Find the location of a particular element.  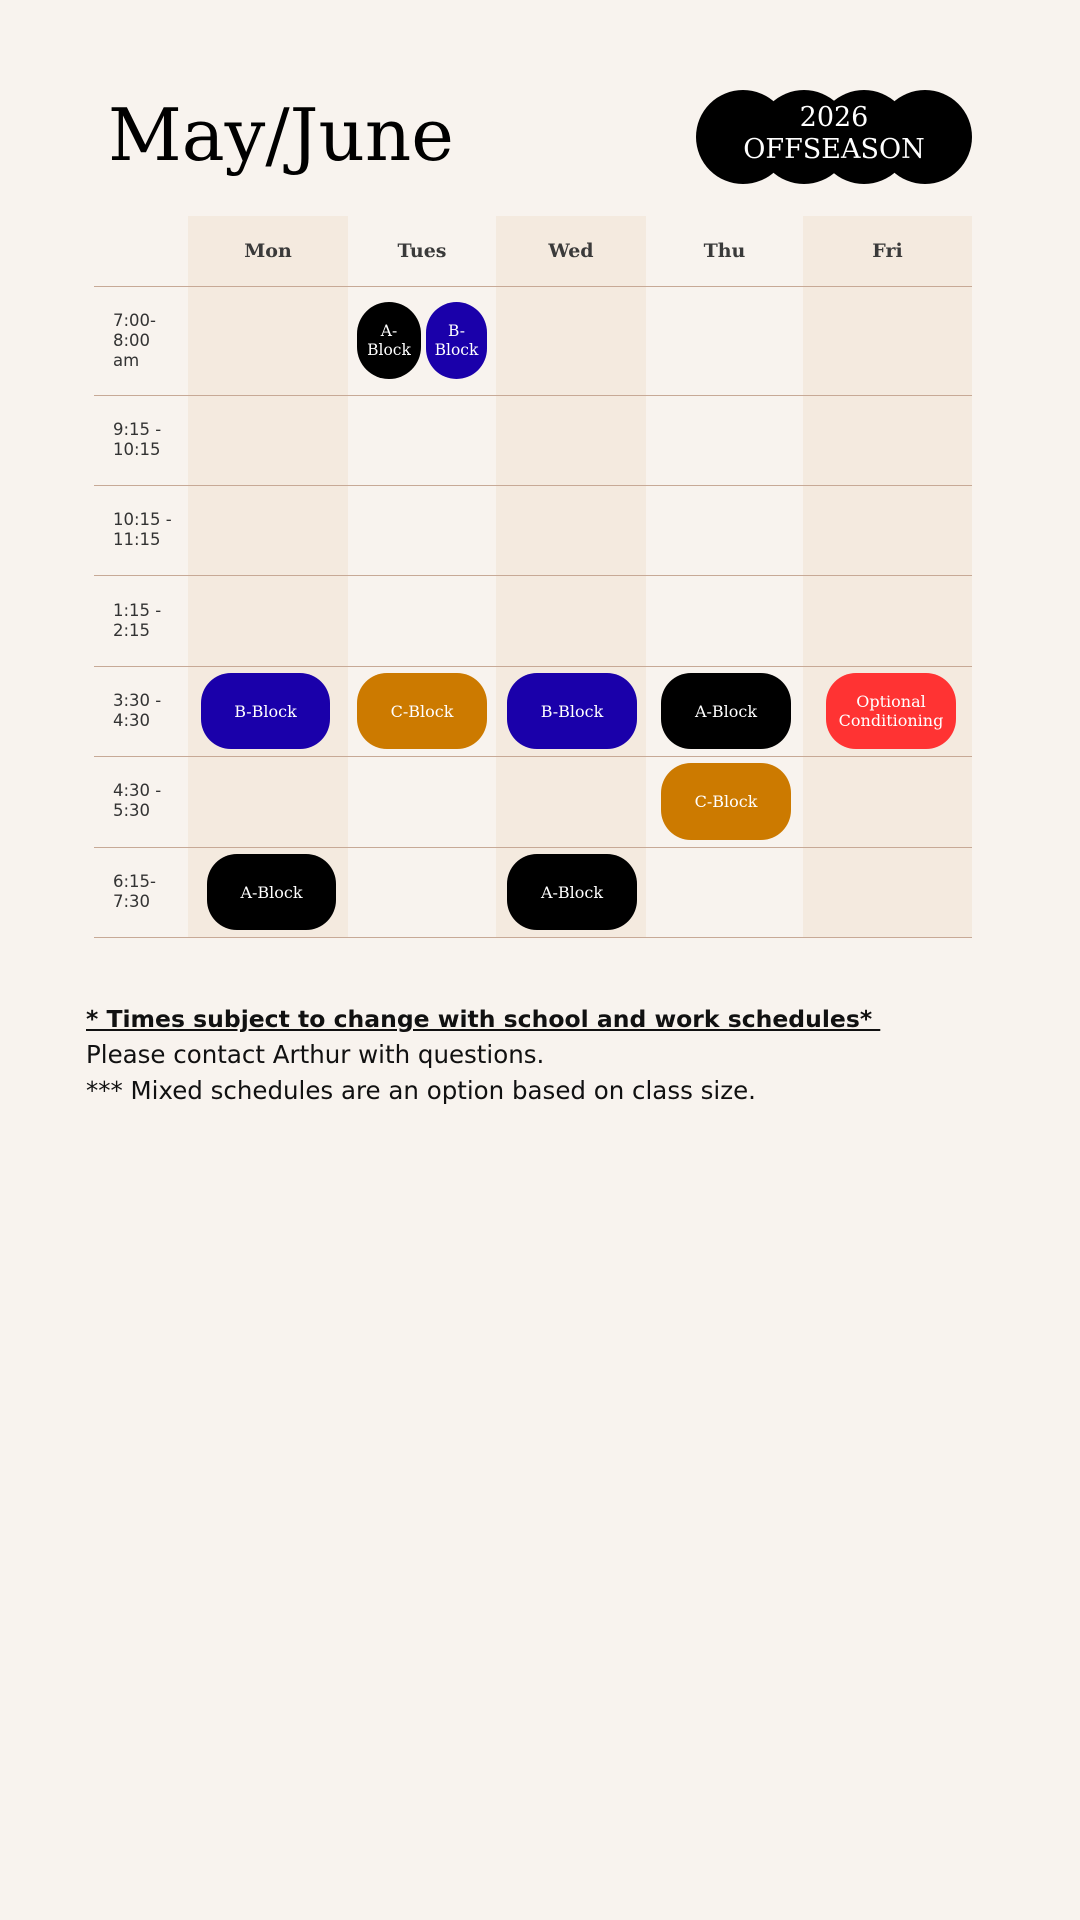

day-header-mon: Mon is located at coordinates (268, 251).